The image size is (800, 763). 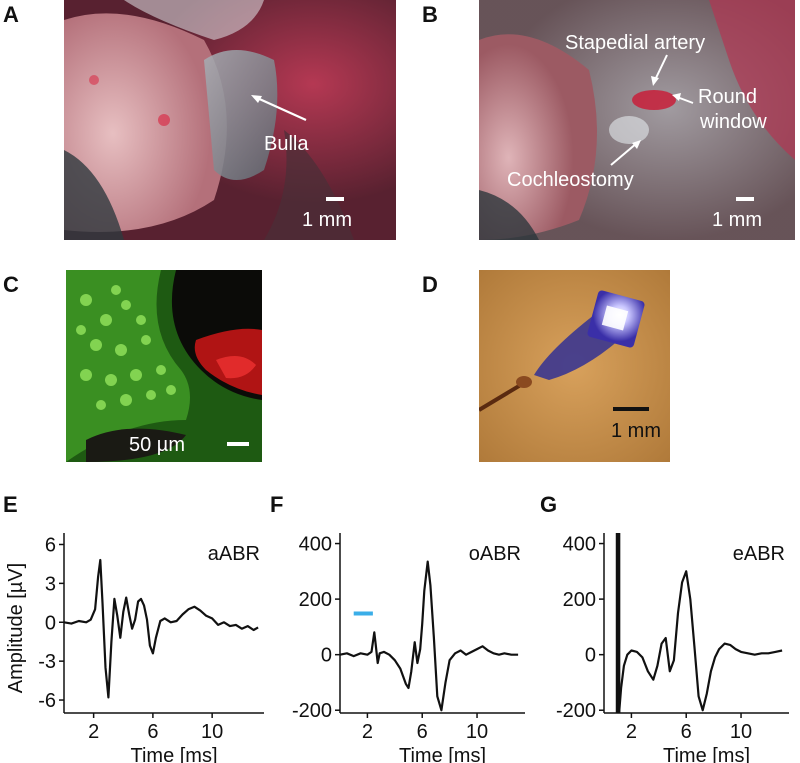 What do you see at coordinates (636, 431) in the screenshot?
I see `scale-label-d: 1 mm` at bounding box center [636, 431].